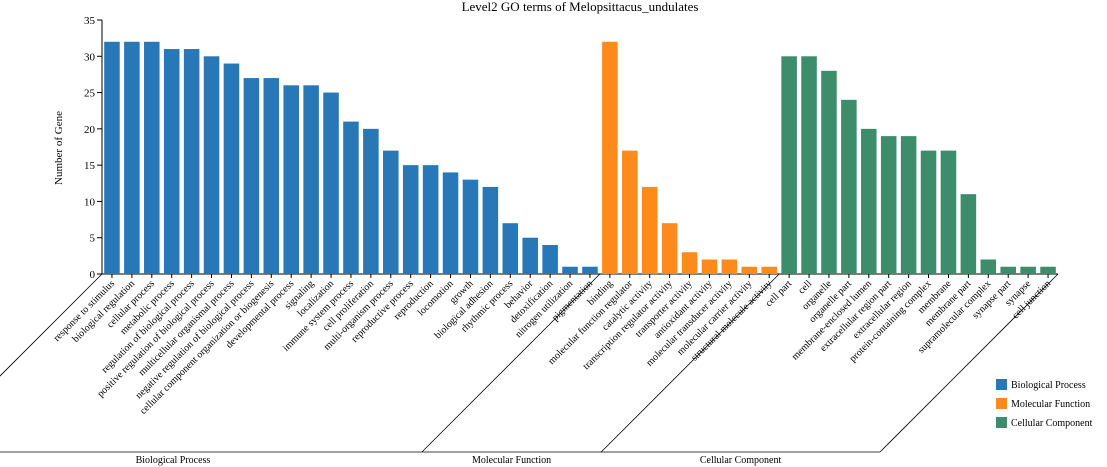  What do you see at coordinates (829, 172) in the screenshot?
I see `bar-organelle` at bounding box center [829, 172].